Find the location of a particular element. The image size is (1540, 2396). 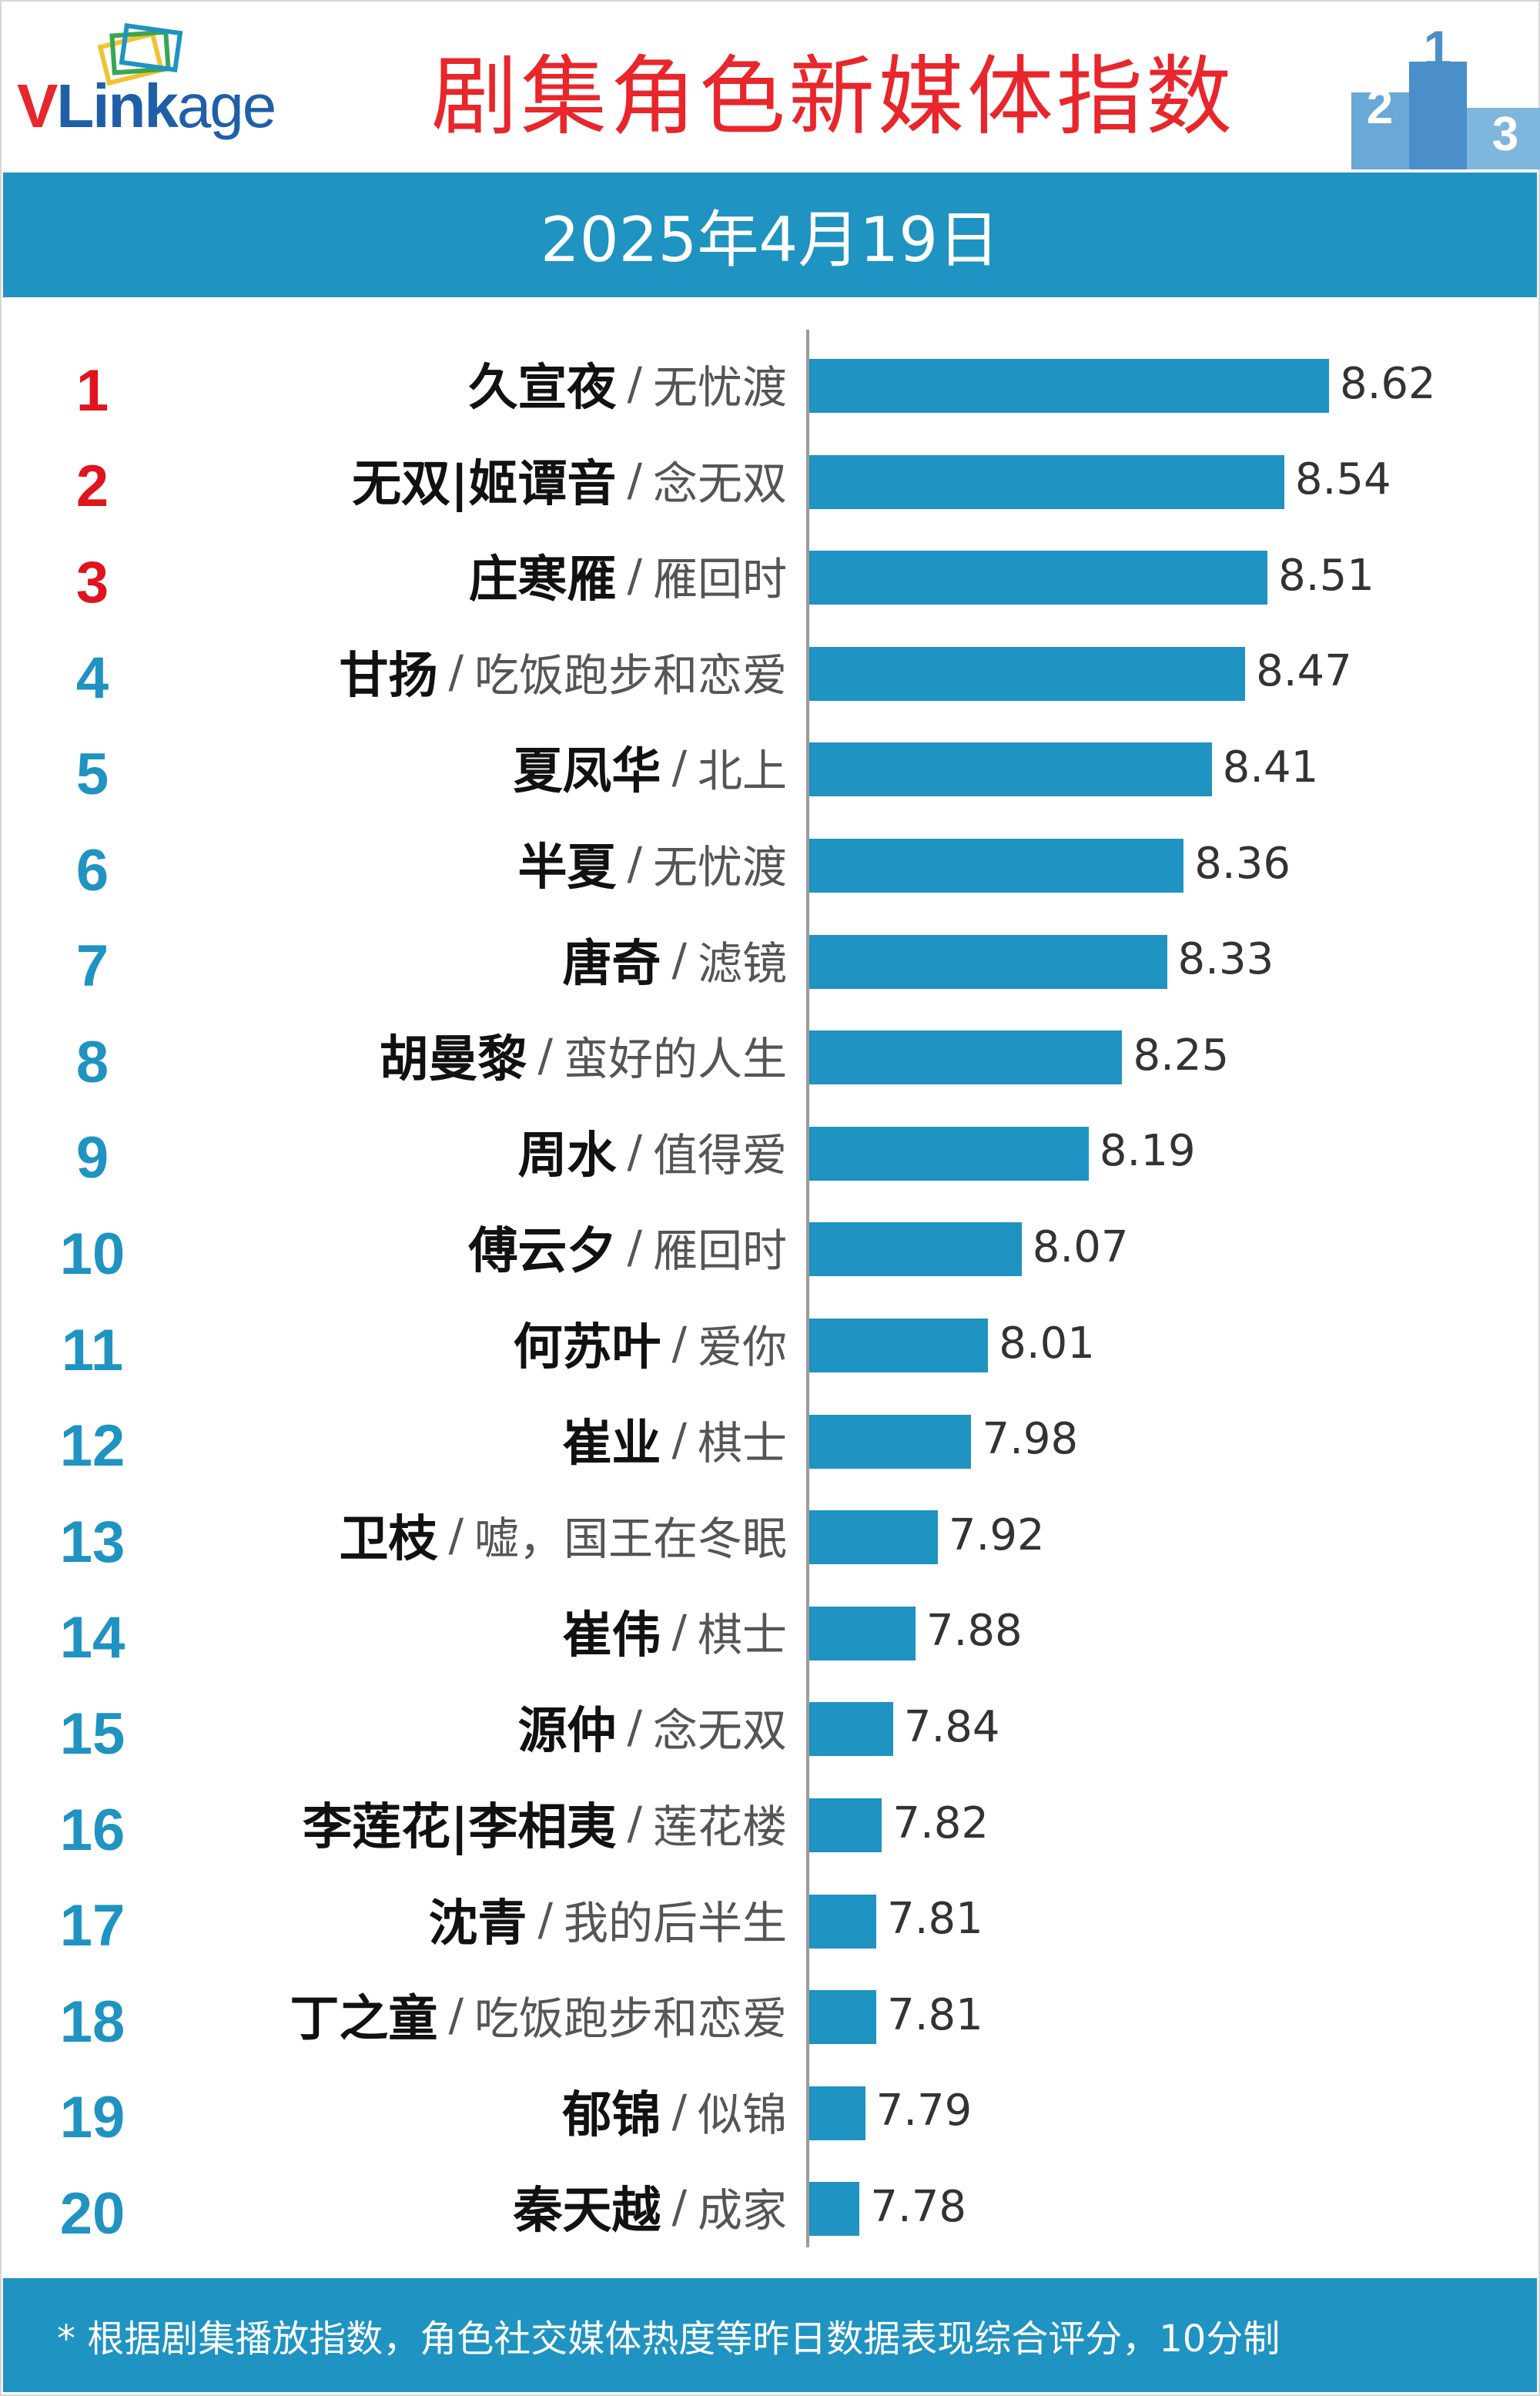

character-name: 丁之童 is located at coordinates (364, 2020).